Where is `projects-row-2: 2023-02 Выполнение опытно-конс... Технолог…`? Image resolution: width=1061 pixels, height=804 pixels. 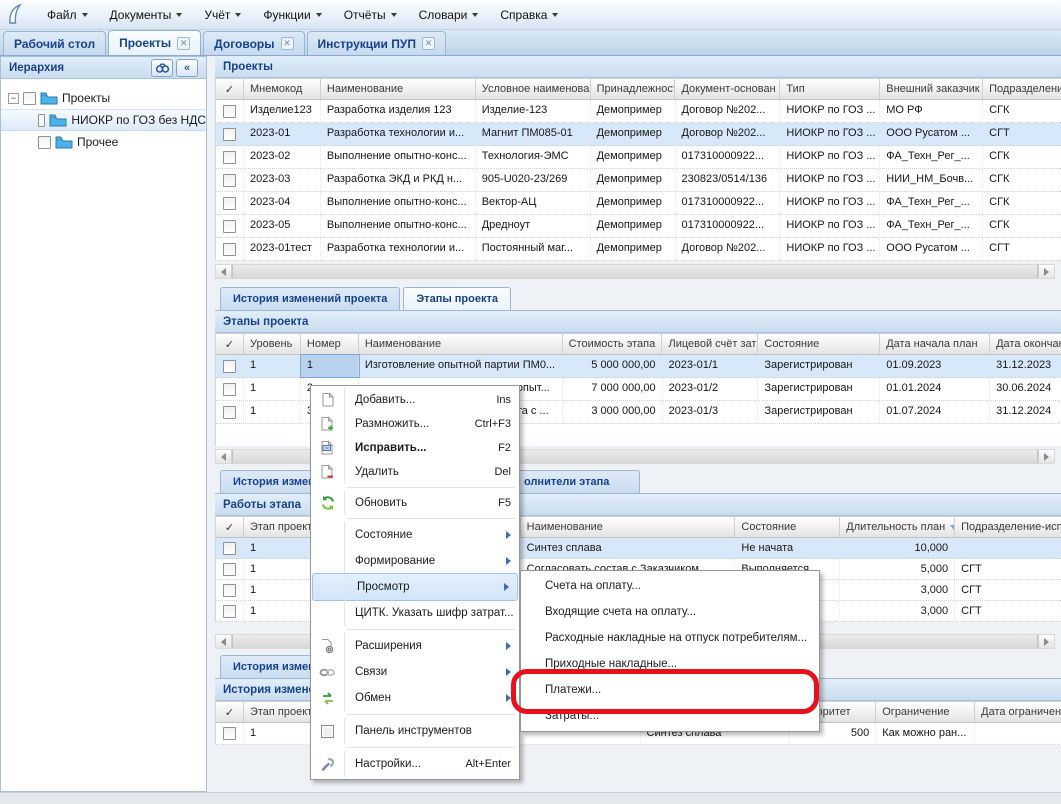
projects-row-2: 2023-02 Выполнение опытно-конс... Технолог… is located at coordinates (638, 157).